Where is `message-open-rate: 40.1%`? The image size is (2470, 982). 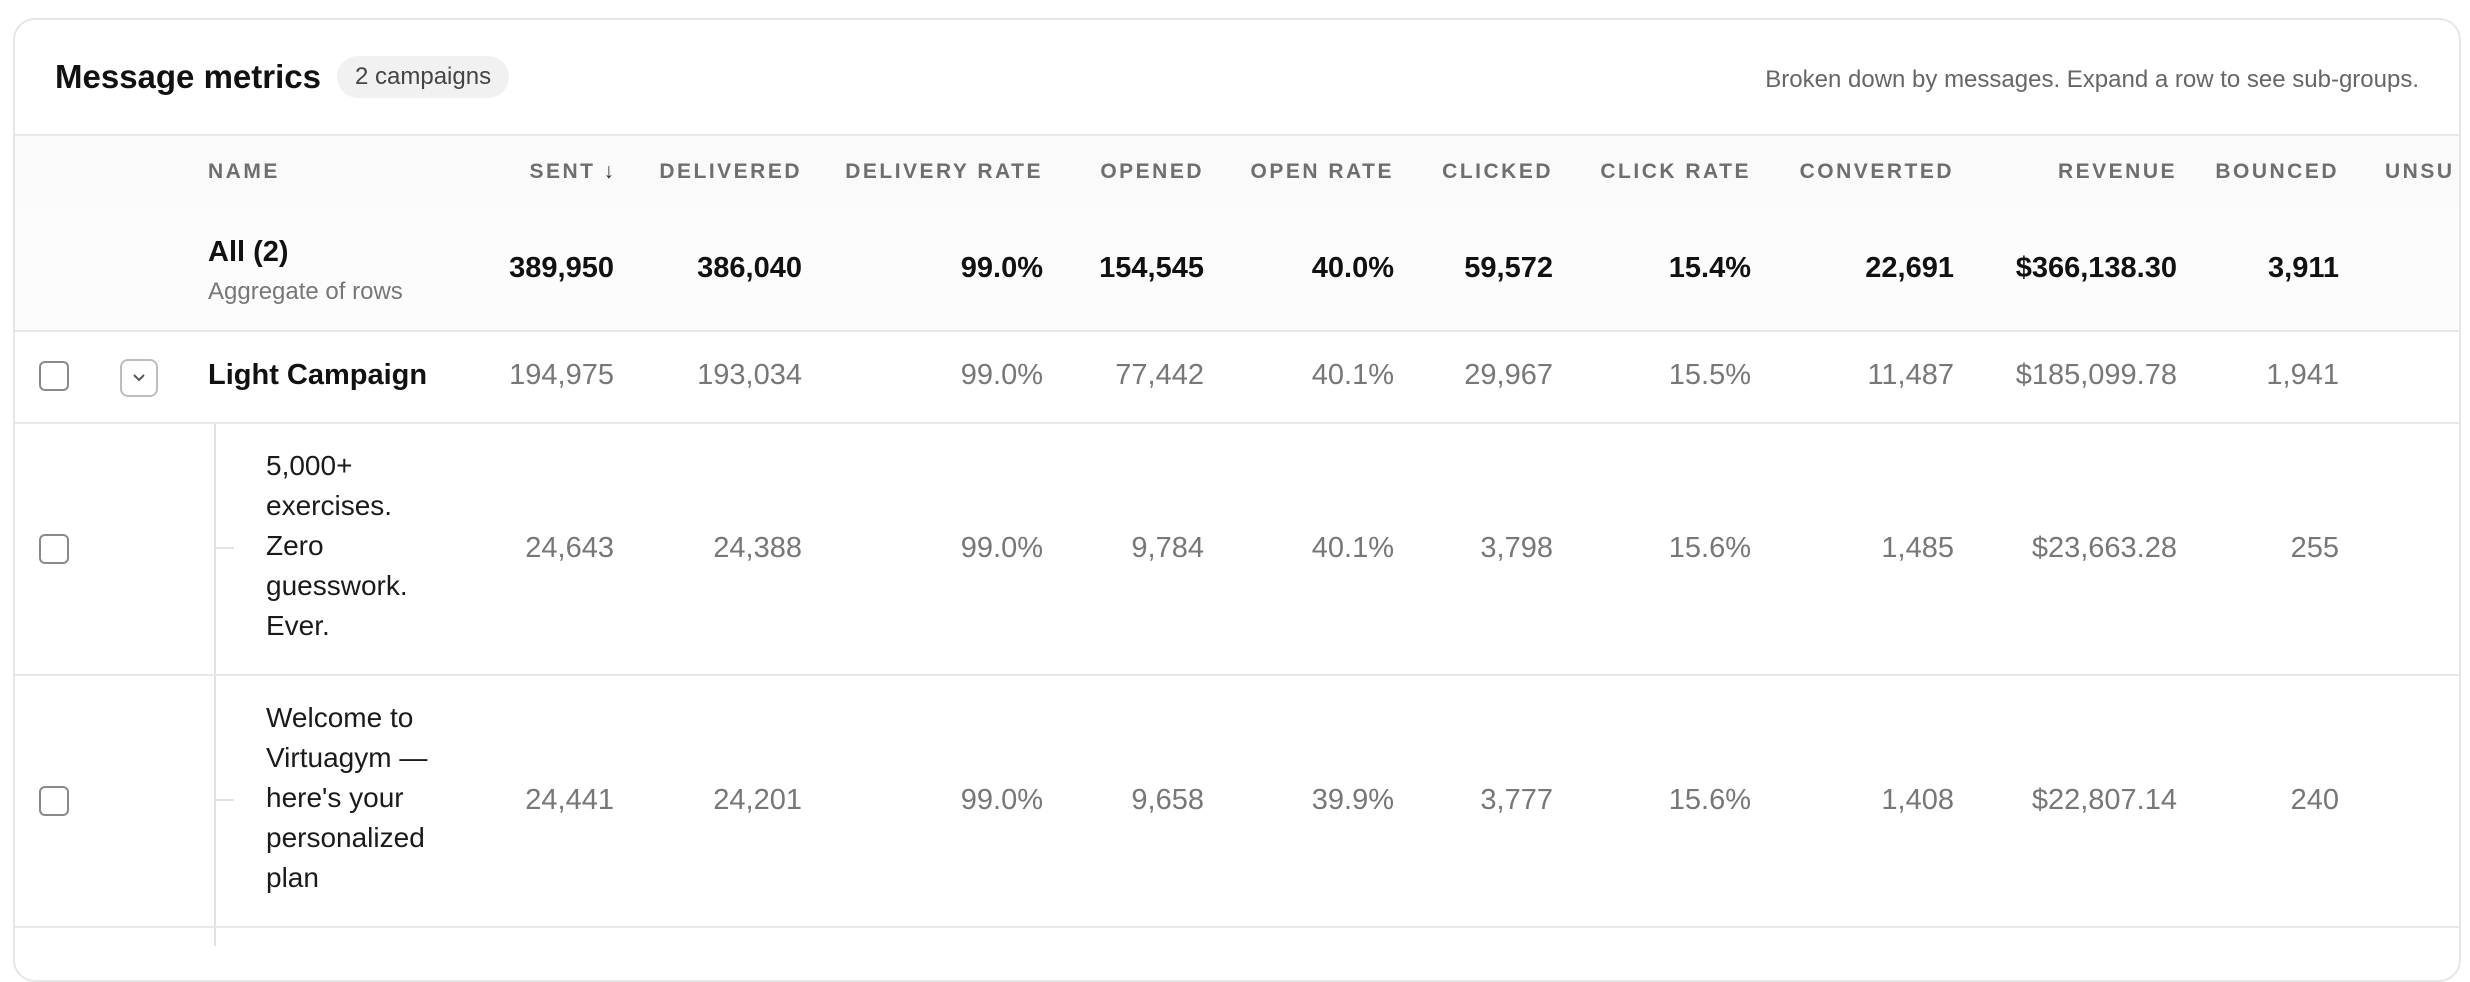 message-open-rate: 40.1% is located at coordinates (1352, 548).